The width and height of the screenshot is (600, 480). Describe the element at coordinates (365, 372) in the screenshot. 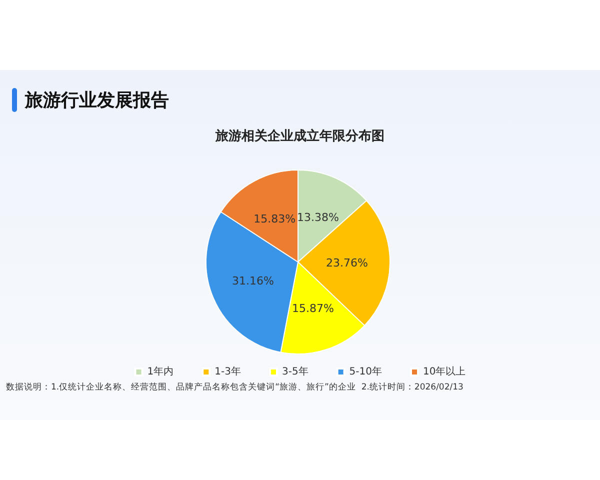

I see `legend-label: 5-10年` at that location.